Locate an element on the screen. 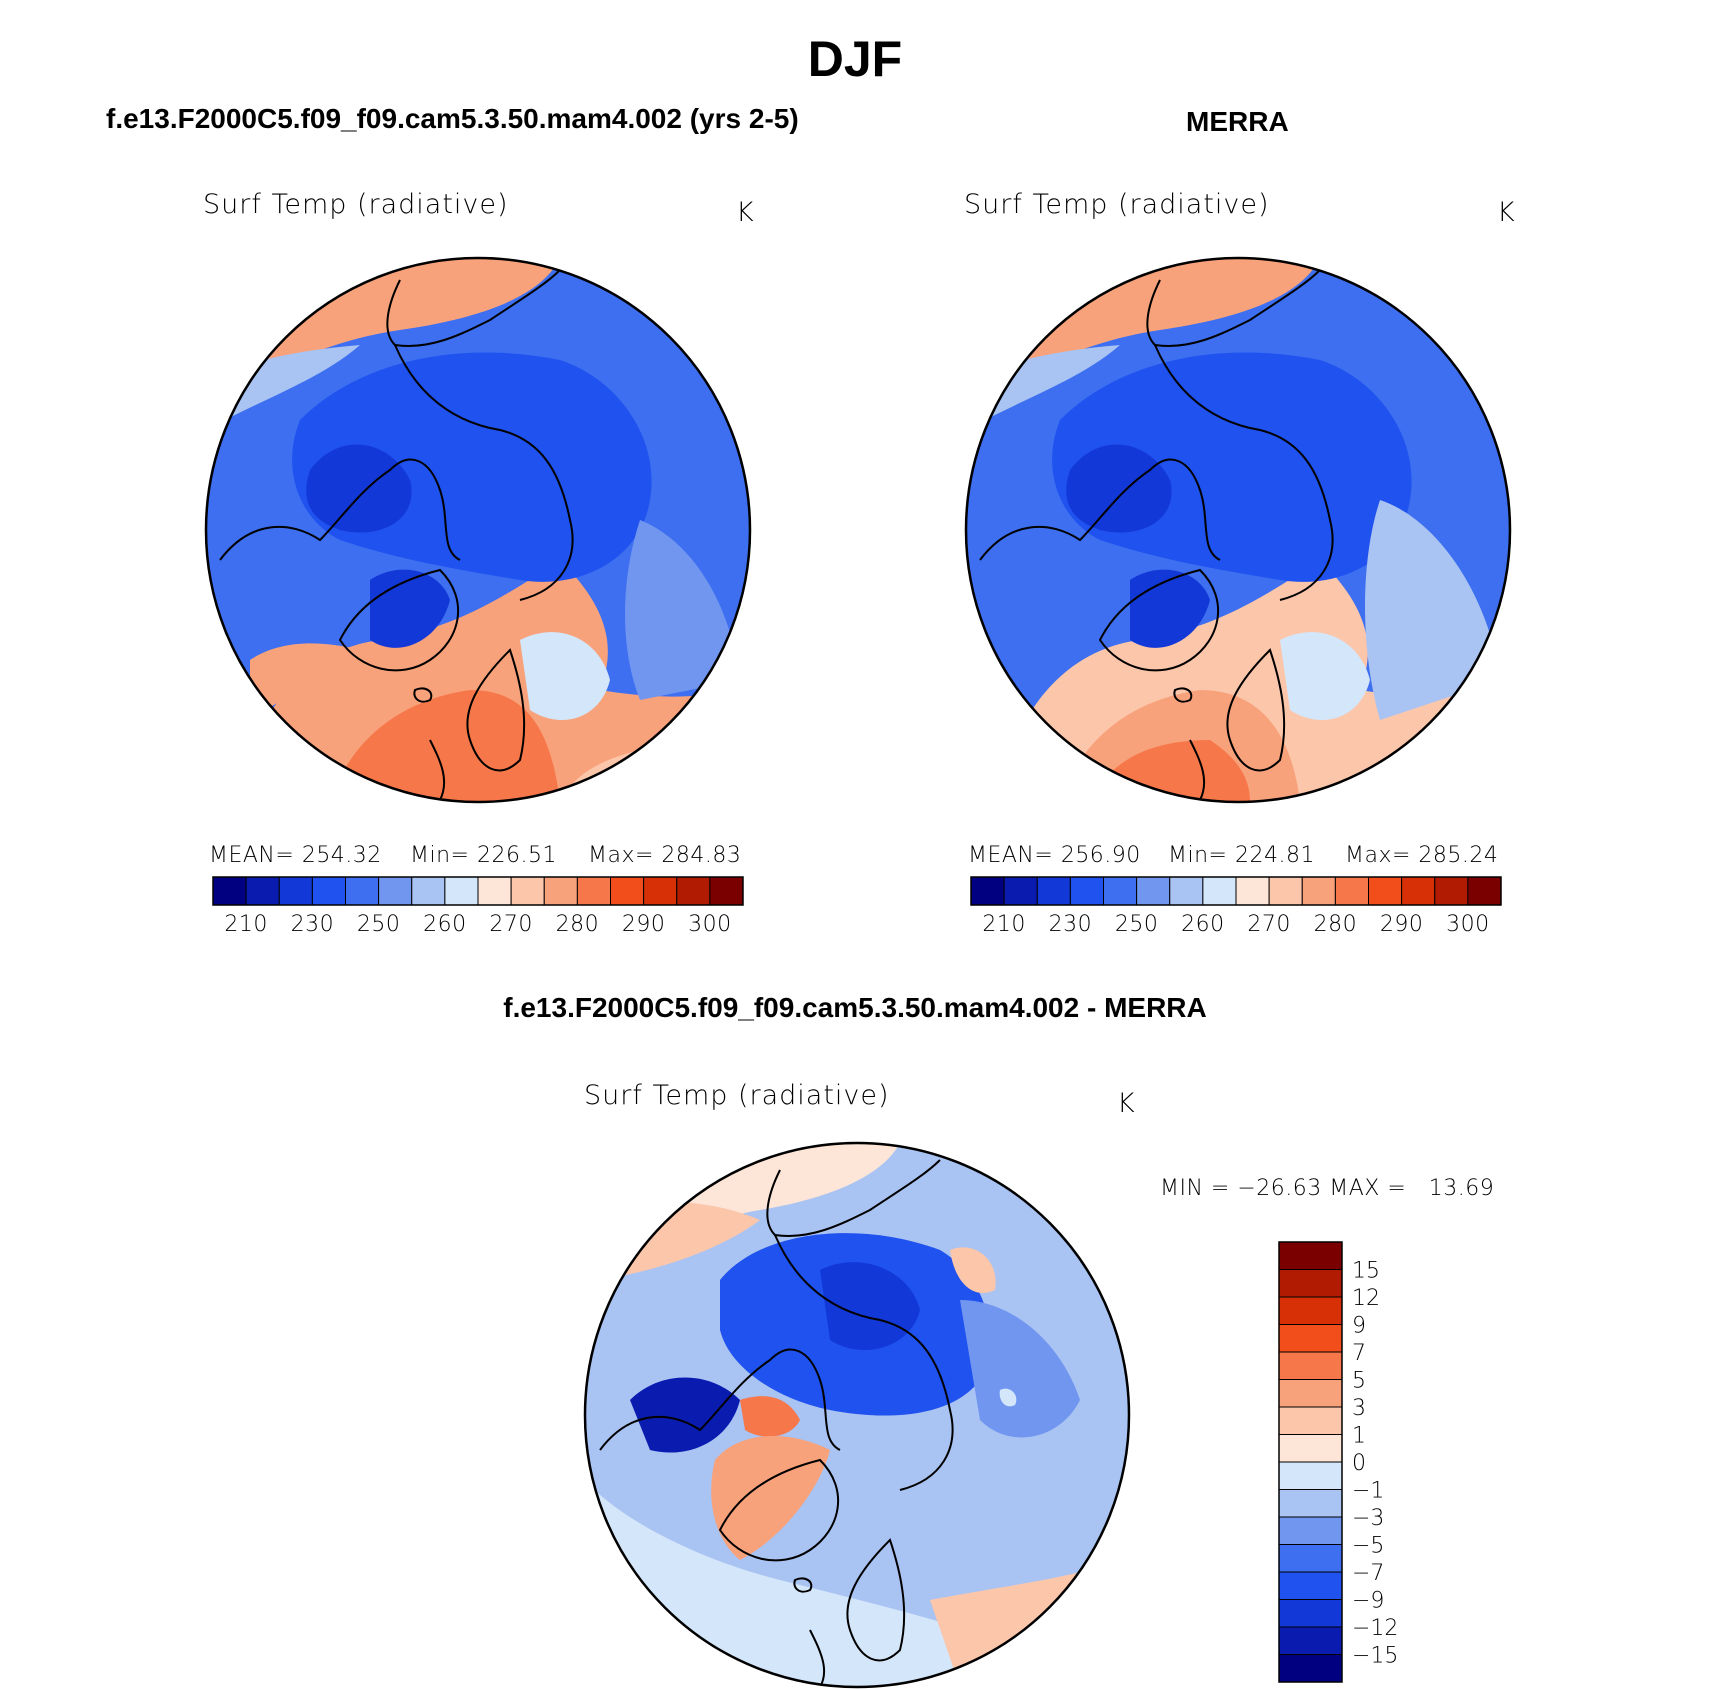 The image size is (1710, 1689). model-colorbar-tick-label: 290 is located at coordinates (644, 924).